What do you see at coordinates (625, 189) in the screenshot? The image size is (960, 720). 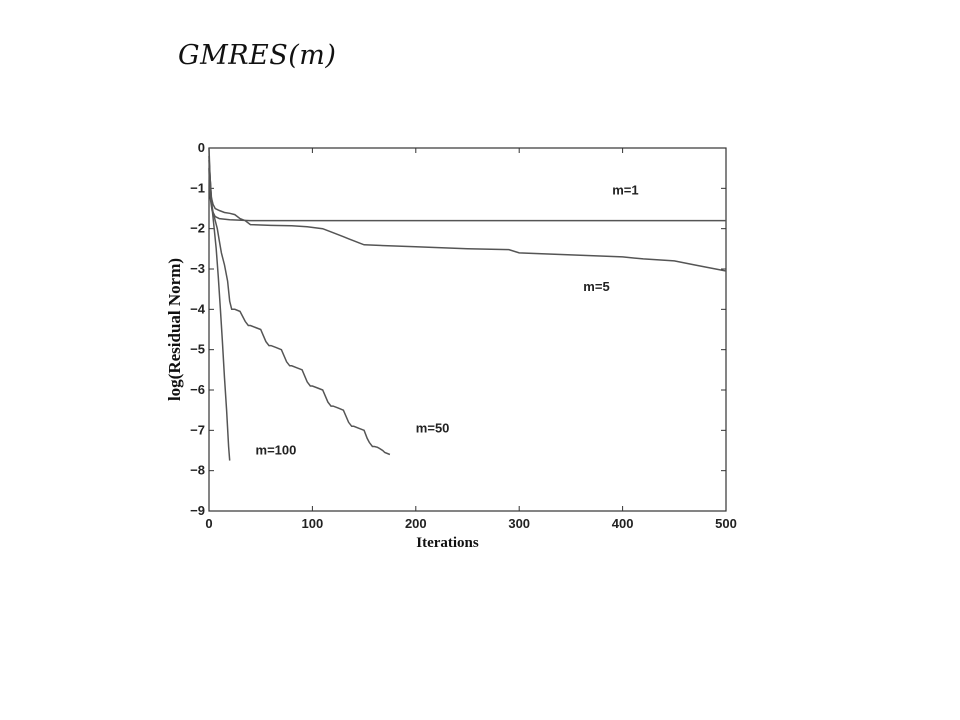 I see `series-label: m=1` at bounding box center [625, 189].